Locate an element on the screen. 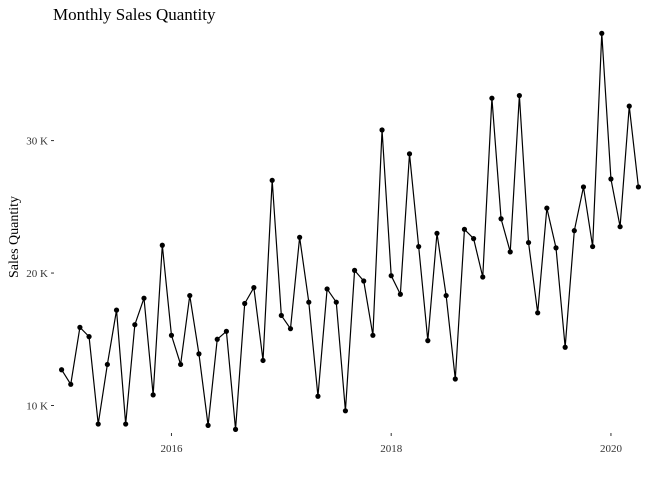 The image size is (672, 480). y-tick-label: 30 K is located at coordinates (37, 142).